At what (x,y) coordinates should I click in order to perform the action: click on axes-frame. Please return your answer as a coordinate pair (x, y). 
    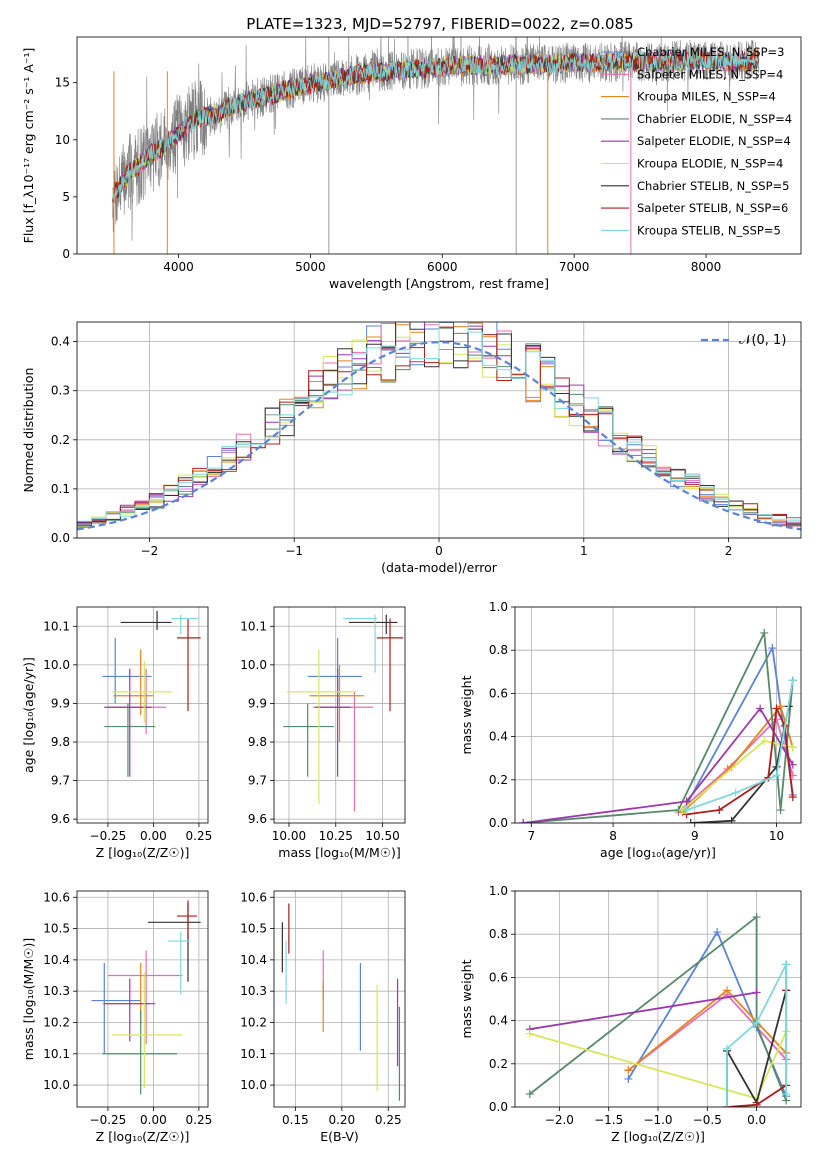
    Looking at the image, I should click on (142, 999).